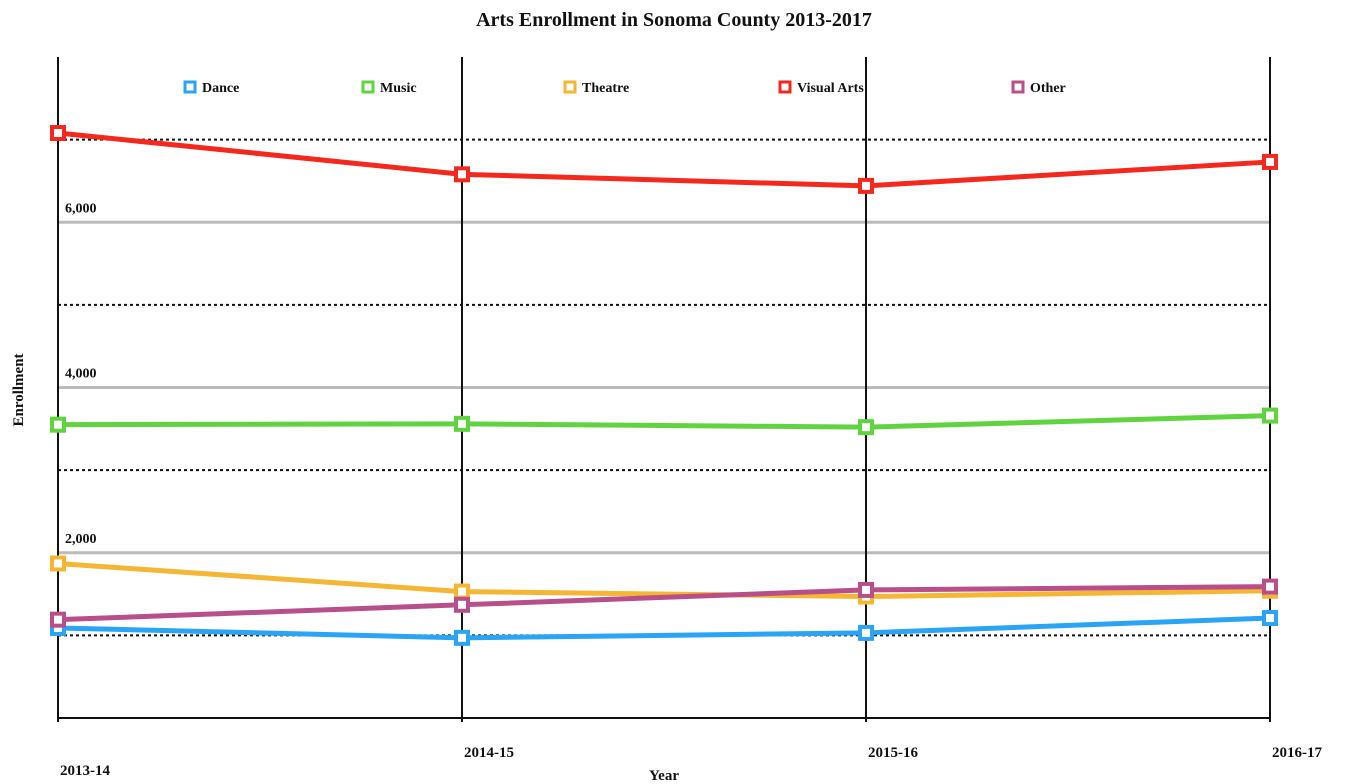 The image size is (1348, 784). What do you see at coordinates (605, 88) in the screenshot?
I see `legend-label: Theatre` at bounding box center [605, 88].